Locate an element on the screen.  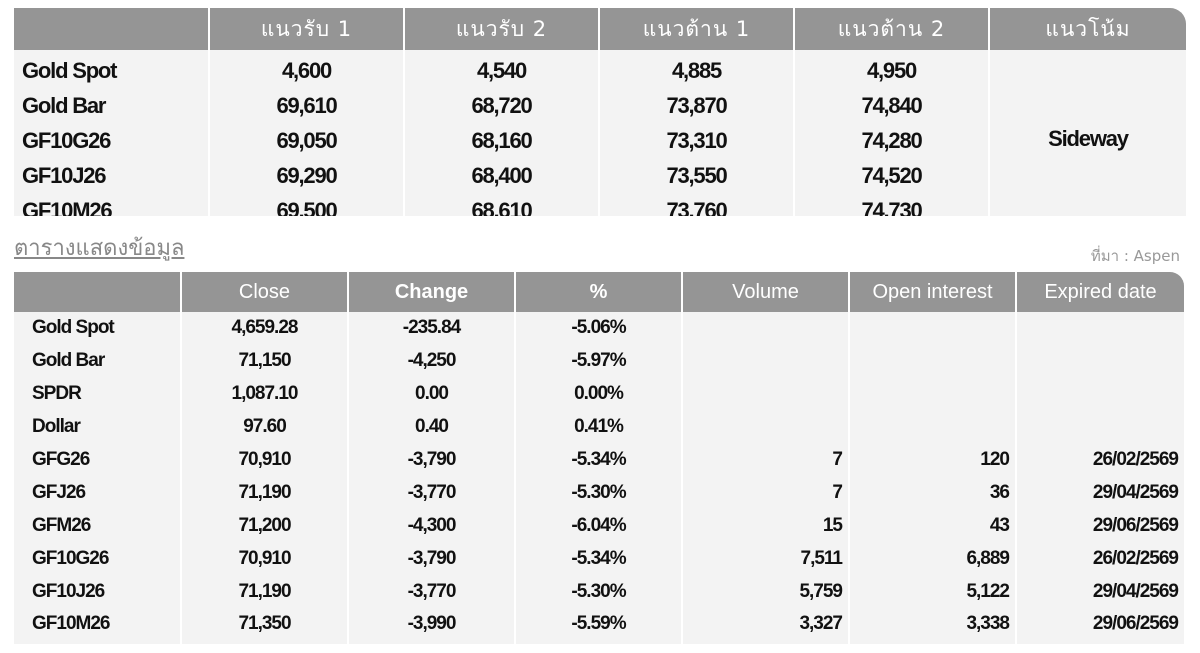
open-interest-value: 3,338 is located at coordinates (932, 624).